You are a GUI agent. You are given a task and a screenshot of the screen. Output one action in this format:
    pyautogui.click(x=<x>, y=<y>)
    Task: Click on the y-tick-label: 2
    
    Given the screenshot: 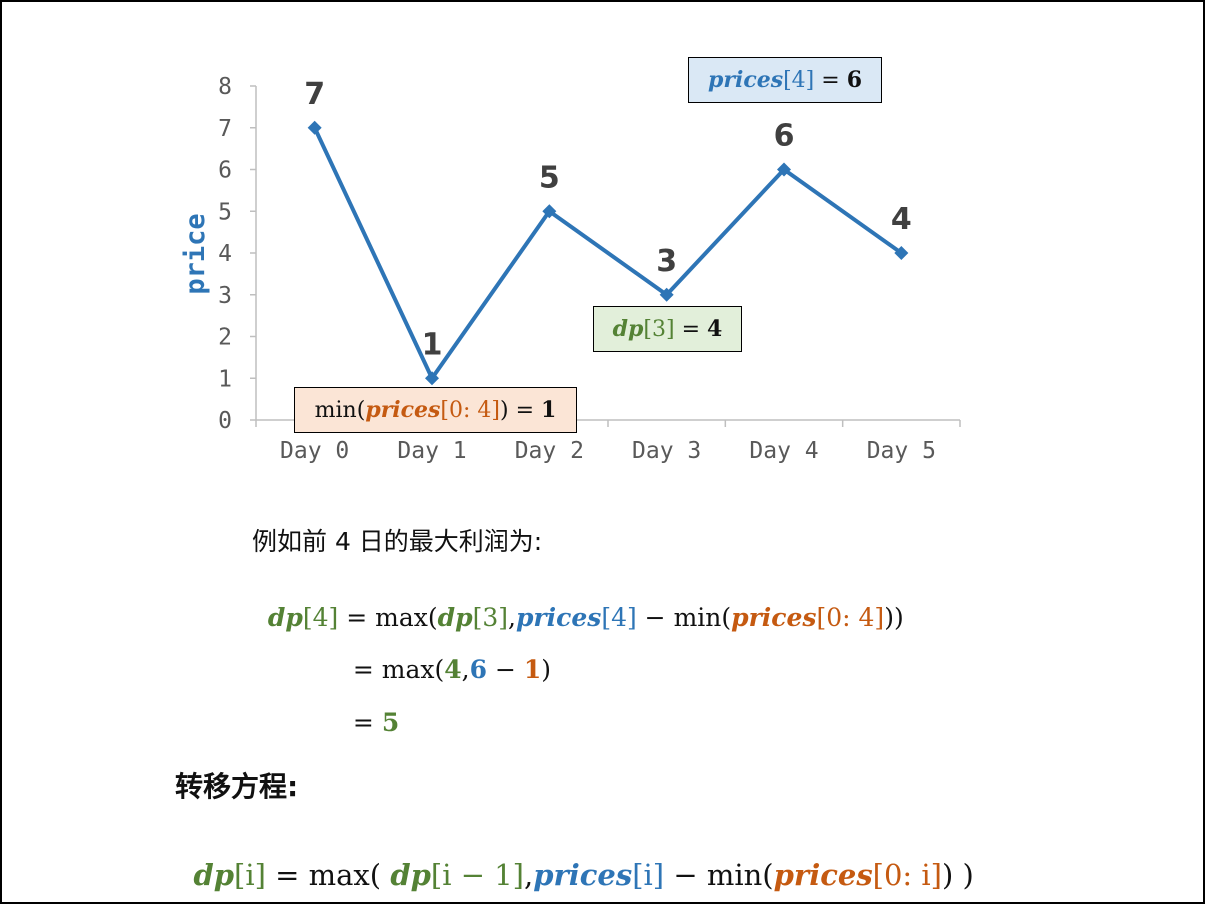 What is the action you would take?
    pyautogui.click(x=225, y=338)
    